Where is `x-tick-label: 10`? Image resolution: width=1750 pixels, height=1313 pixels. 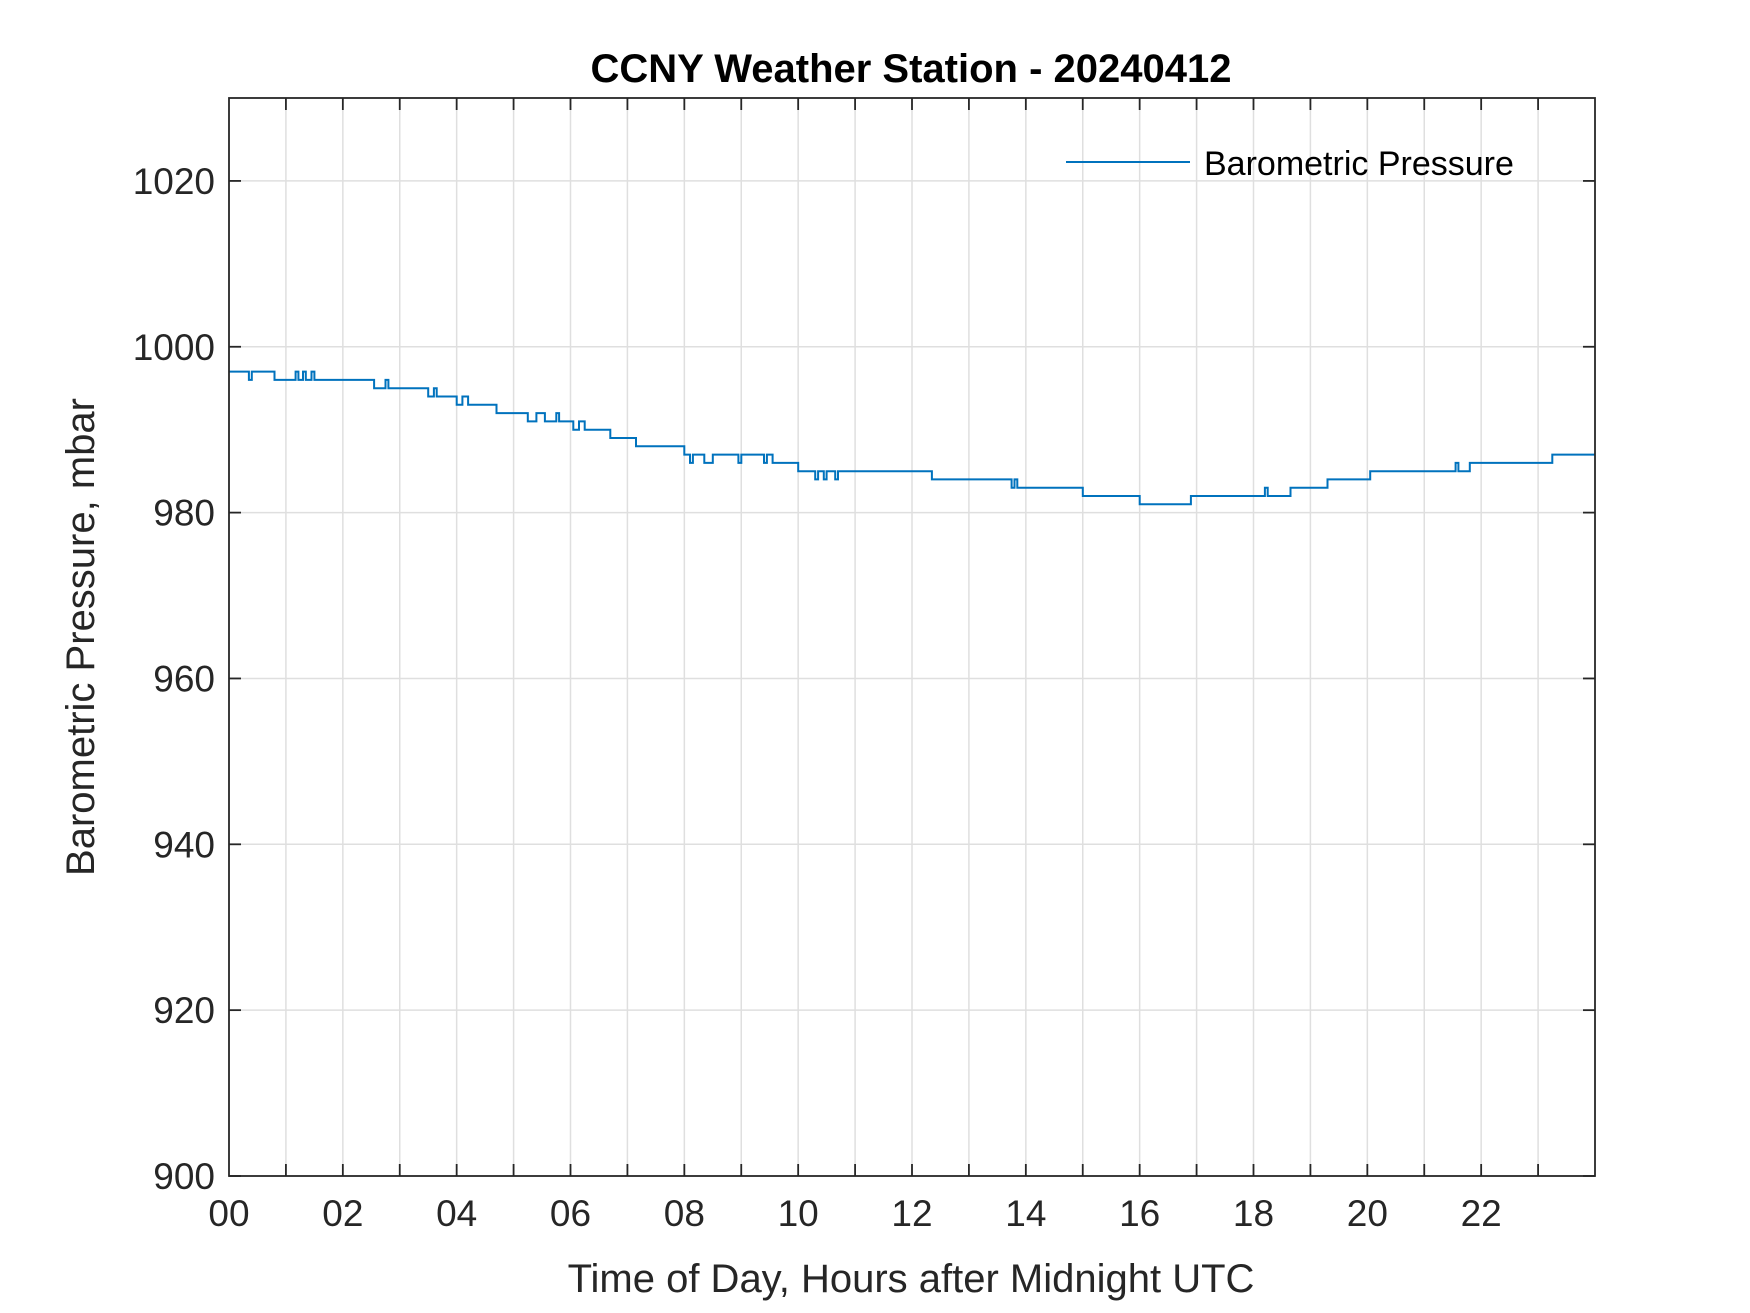 x-tick-label: 10 is located at coordinates (798, 1213).